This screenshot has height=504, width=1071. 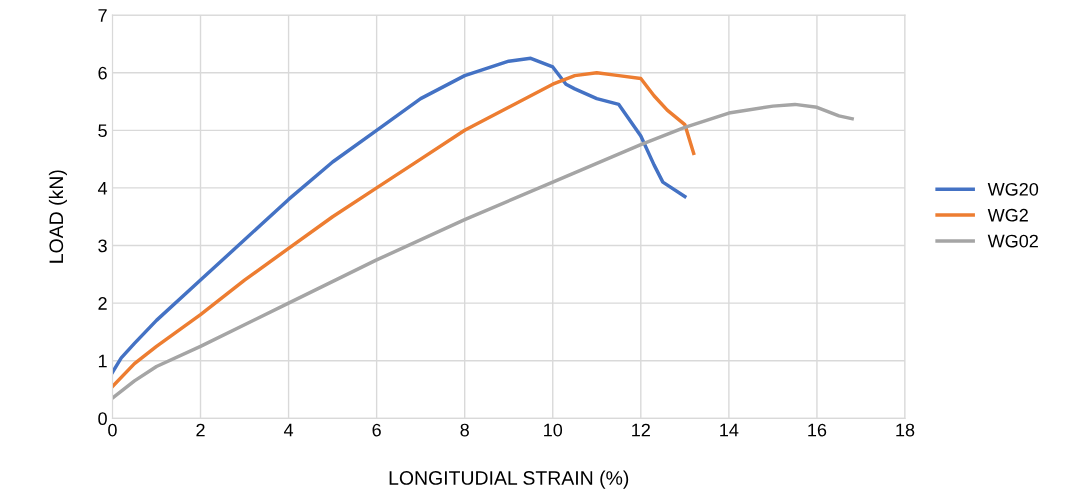 I want to click on y-tick-label: 3, so click(x=102, y=246).